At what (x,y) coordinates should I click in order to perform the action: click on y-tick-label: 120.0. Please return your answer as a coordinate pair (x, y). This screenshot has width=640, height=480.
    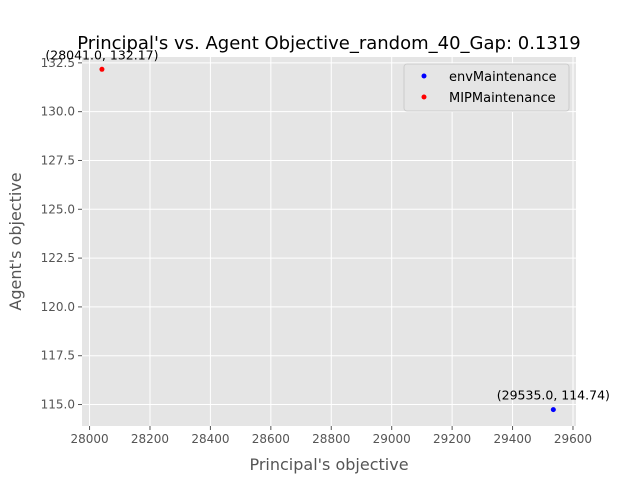
    Looking at the image, I should click on (58, 307).